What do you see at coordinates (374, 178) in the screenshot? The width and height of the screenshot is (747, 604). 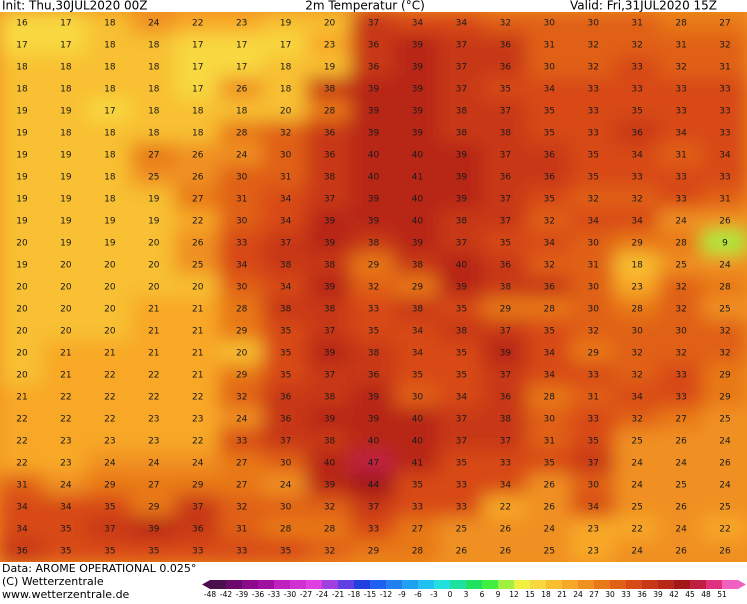 I see `temperature-label: 40` at bounding box center [374, 178].